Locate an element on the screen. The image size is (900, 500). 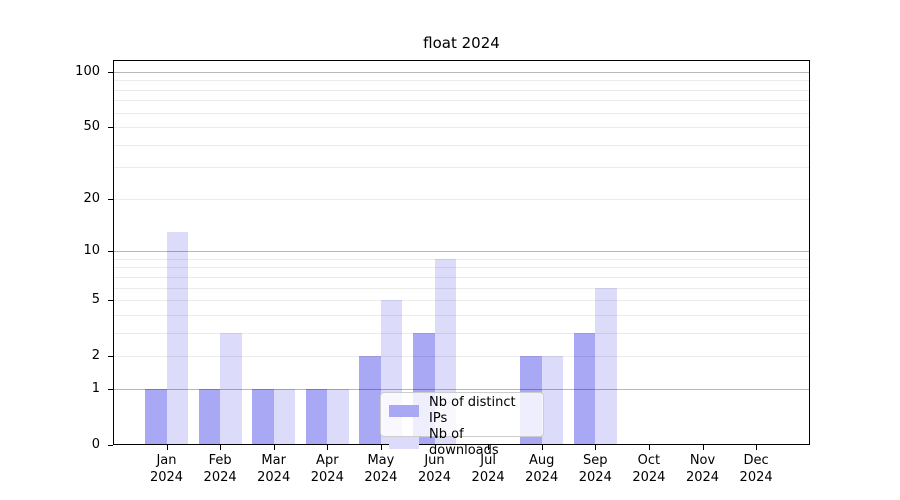
y-tick-label: 50 is located at coordinates (91, 127).